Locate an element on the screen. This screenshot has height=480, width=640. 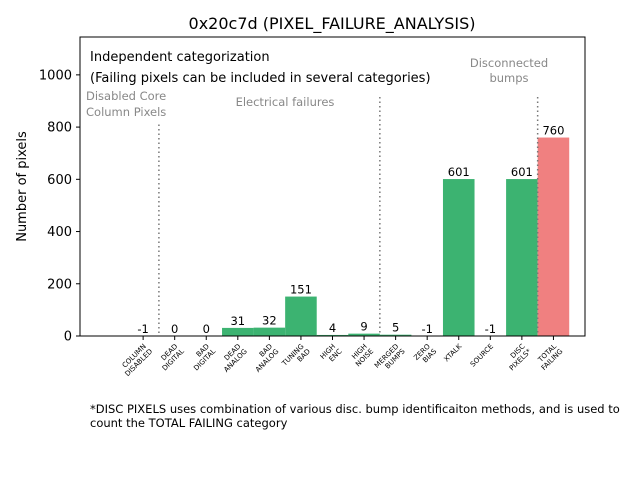
y-tick-label: 0 is located at coordinates (68, 337).